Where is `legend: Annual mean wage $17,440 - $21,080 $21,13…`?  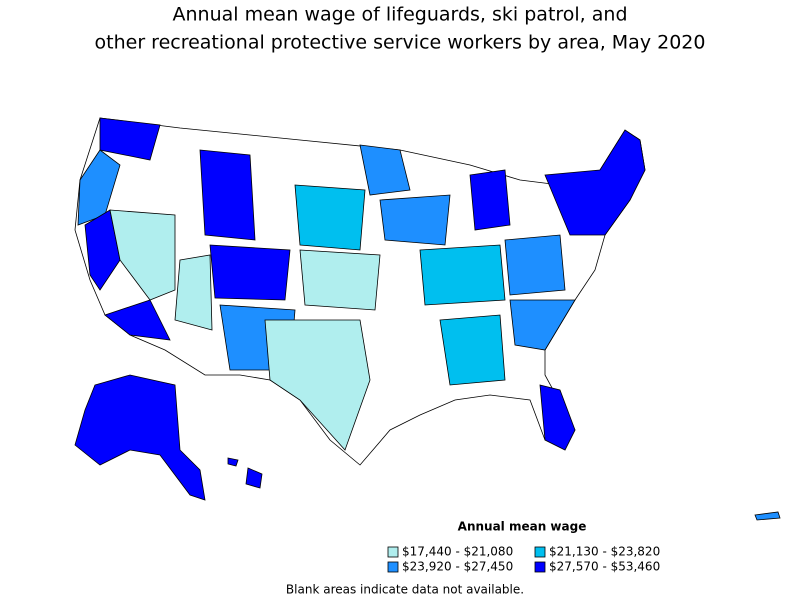
legend: Annual mean wage $17,440 - $21,080 $21,13… is located at coordinates (523, 547).